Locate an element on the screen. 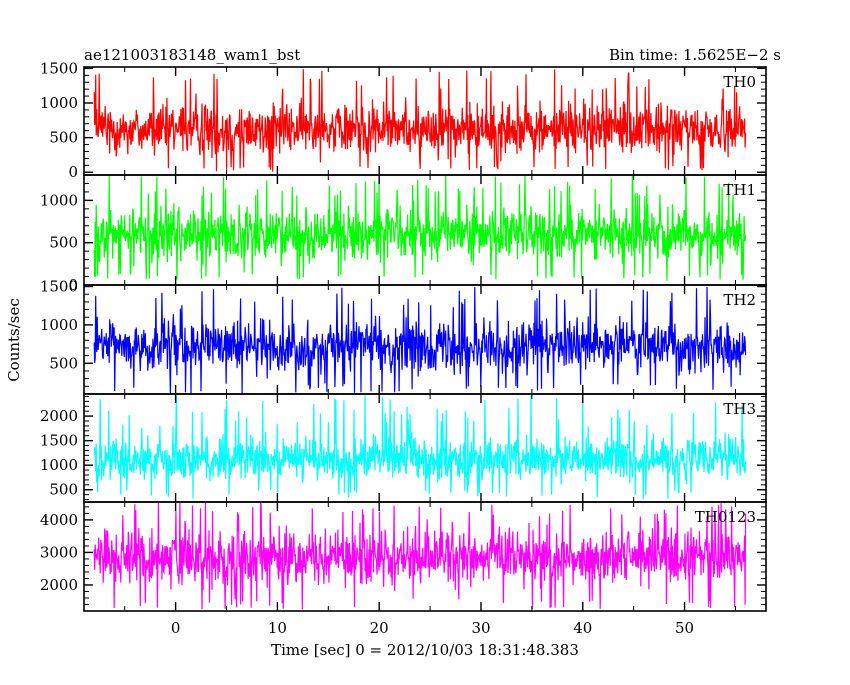 The image size is (850, 685). panel-th0123: 2000 3000 4000 TH0123 is located at coordinates (403, 556).